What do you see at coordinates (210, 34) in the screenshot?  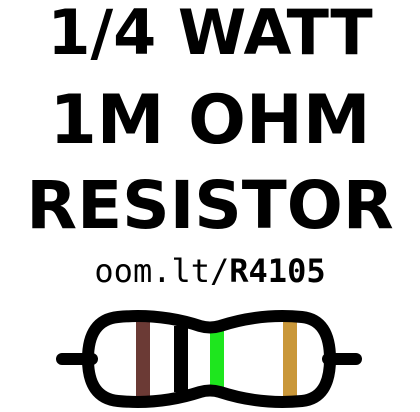 I see `title-wattage: 1/4 WATT` at bounding box center [210, 34].